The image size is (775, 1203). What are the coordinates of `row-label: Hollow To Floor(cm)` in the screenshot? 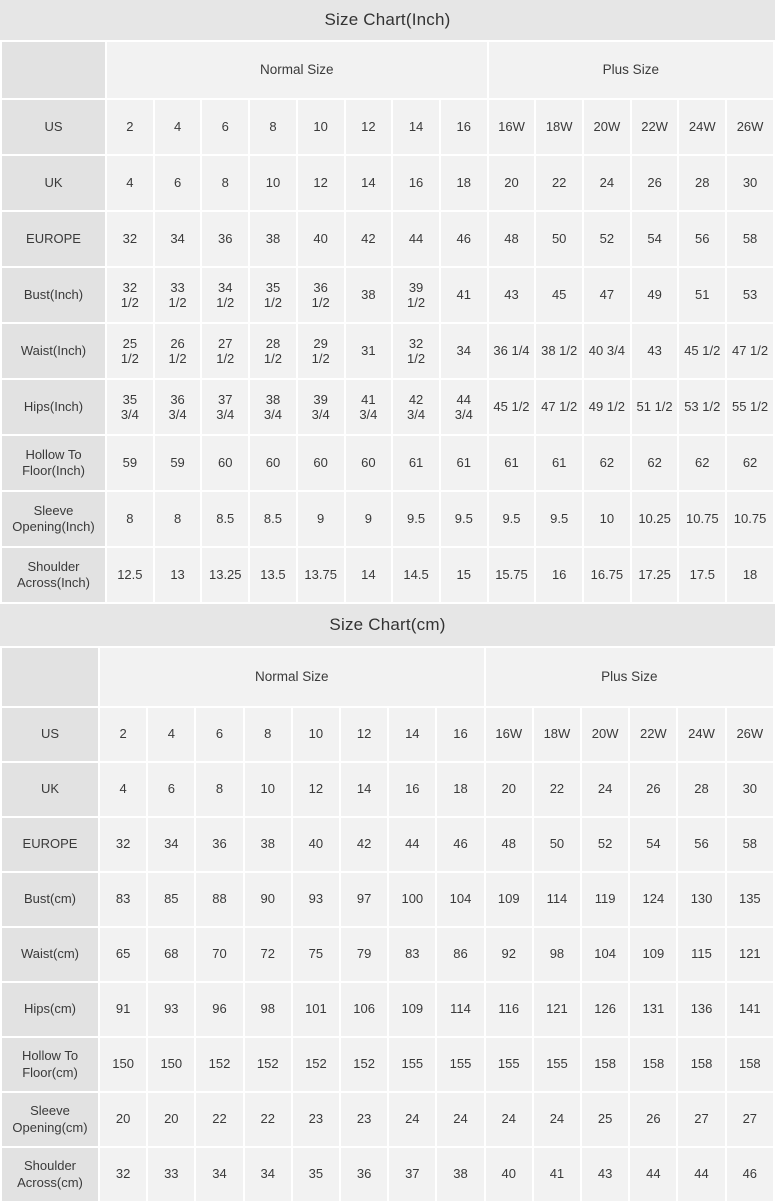 It's located at (50, 1064).